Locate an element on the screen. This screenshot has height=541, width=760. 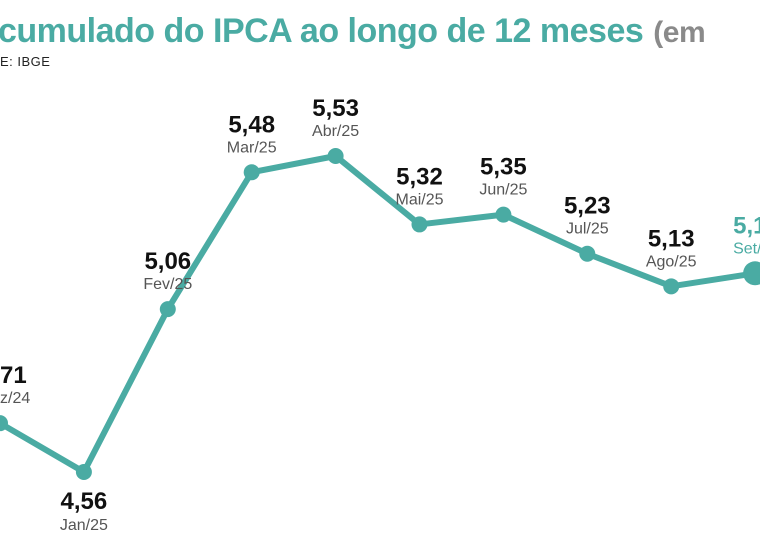
value-label: 5,1 is located at coordinates (746, 225).